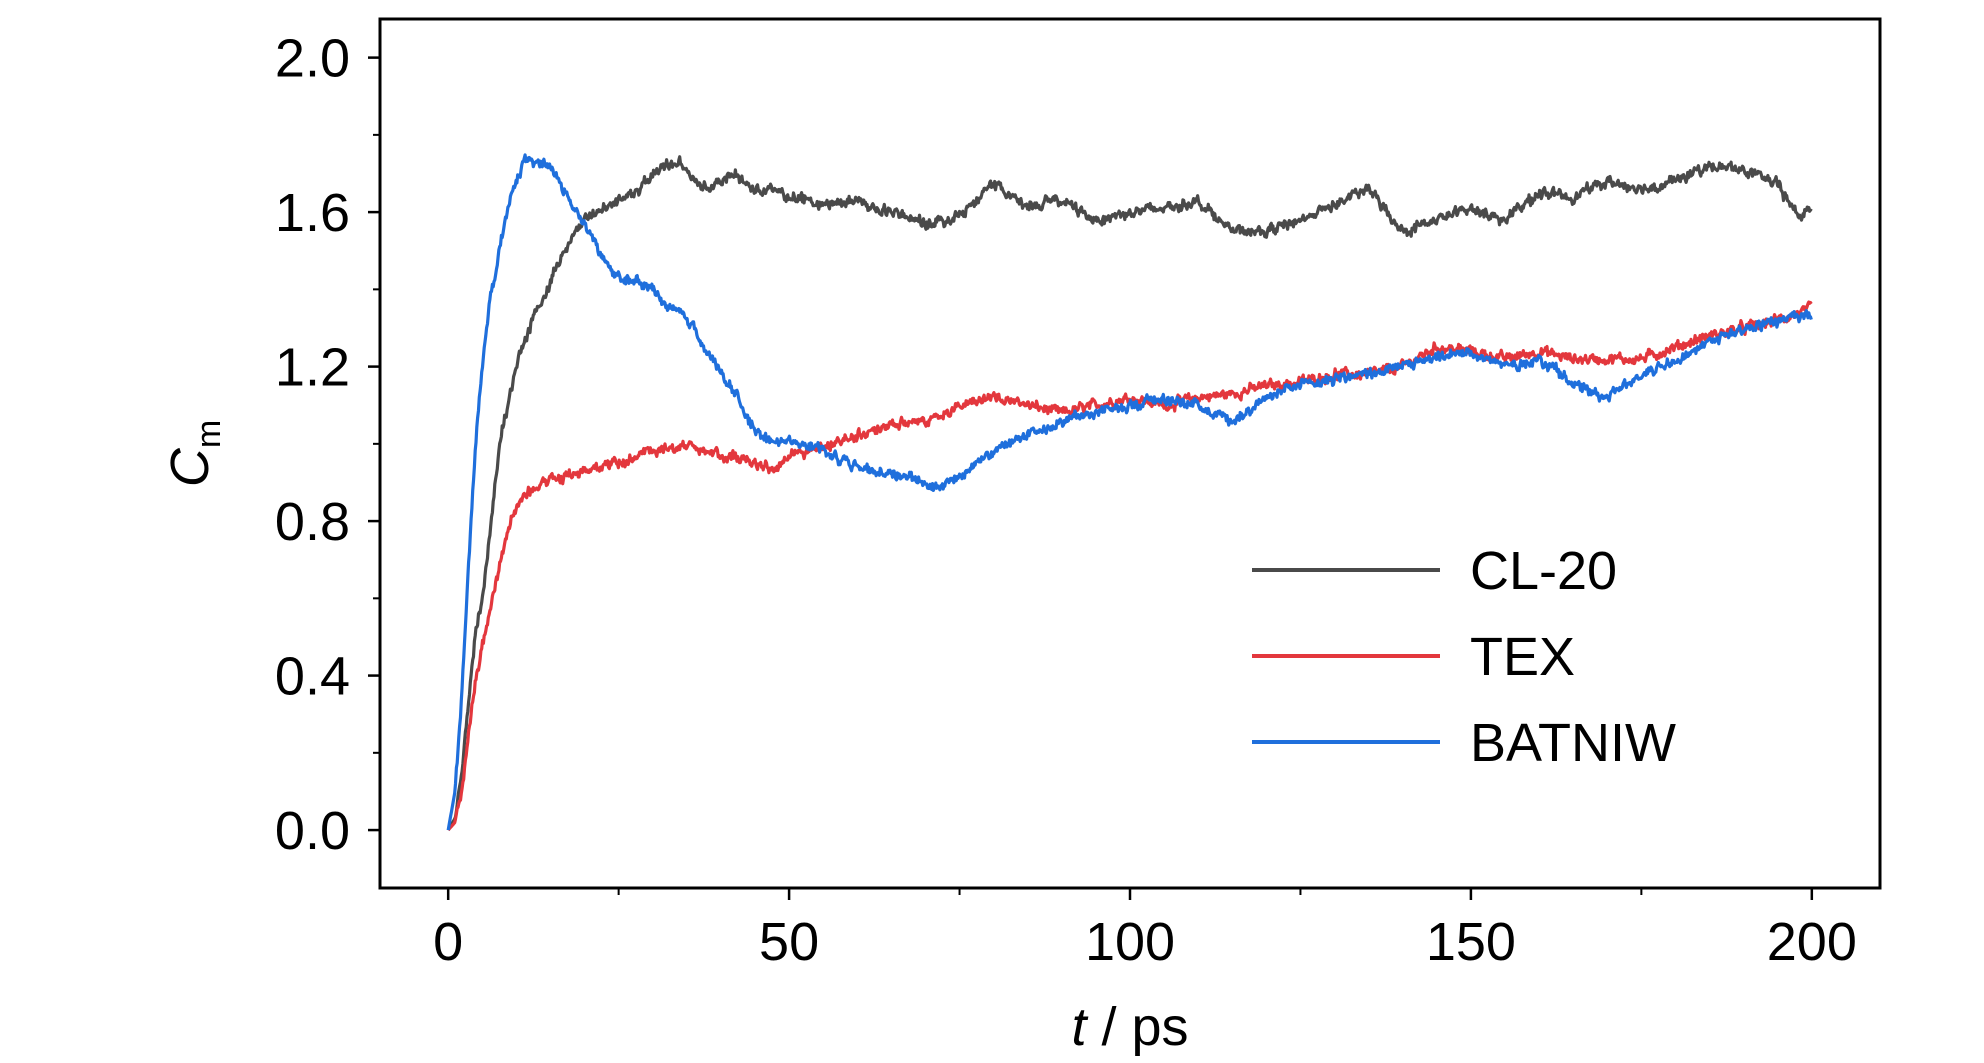  What do you see at coordinates (312, 677) in the screenshot?
I see `y-tick-label: 0.4` at bounding box center [312, 677].